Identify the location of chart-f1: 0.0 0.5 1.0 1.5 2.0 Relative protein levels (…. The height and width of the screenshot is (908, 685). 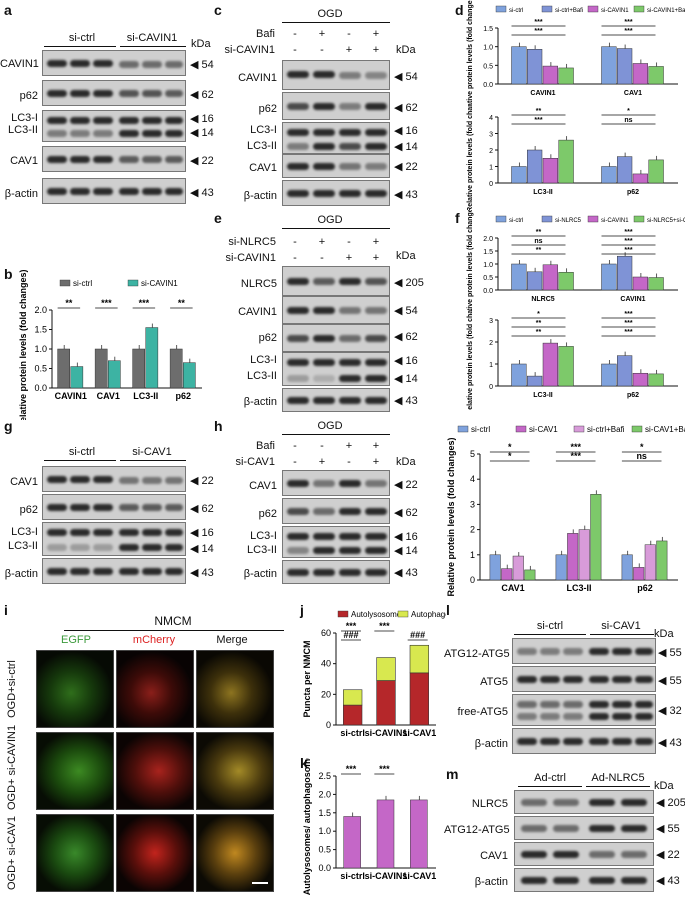
(576, 260).